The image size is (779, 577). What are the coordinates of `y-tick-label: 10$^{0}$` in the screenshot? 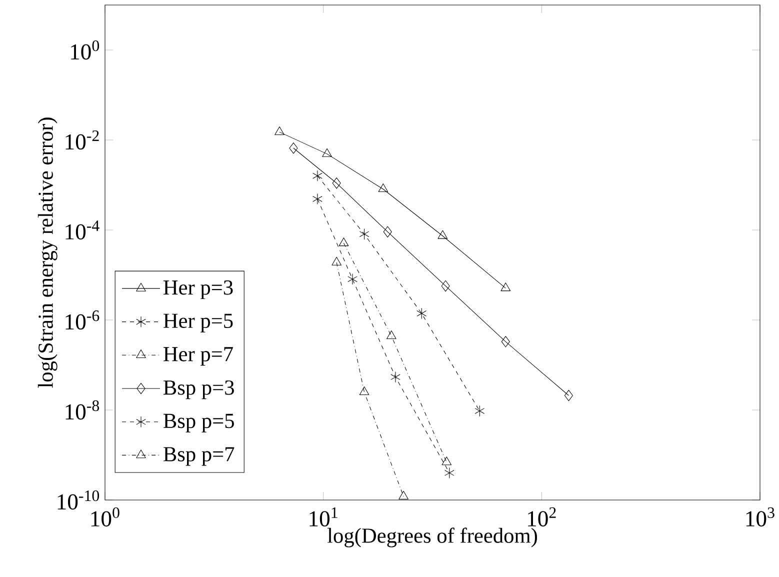 It's located at (85, 50).